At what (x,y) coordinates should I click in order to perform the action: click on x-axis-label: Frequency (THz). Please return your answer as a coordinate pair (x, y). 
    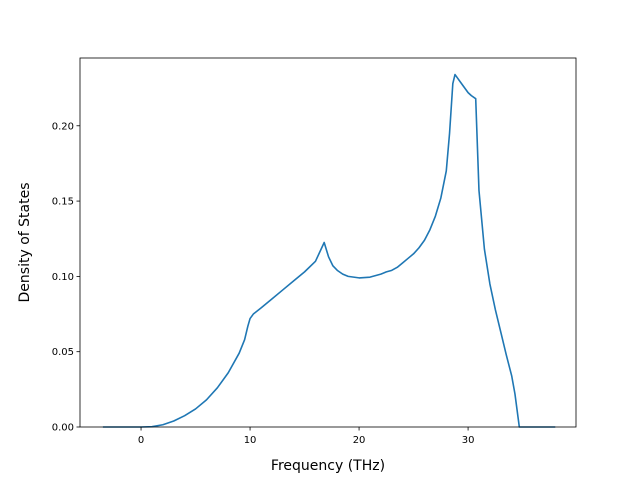
    Looking at the image, I should click on (328, 466).